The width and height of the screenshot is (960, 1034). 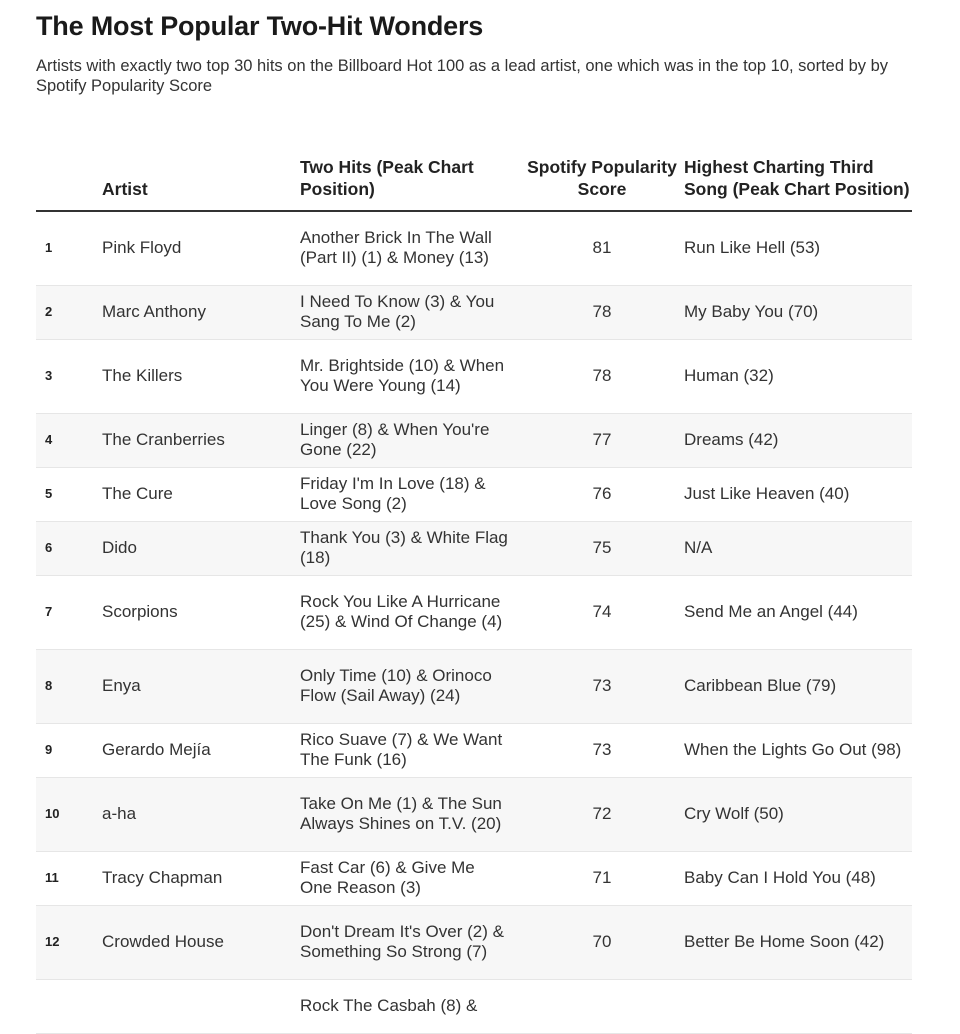 I want to click on cell-rank: 2, so click(x=69, y=312).